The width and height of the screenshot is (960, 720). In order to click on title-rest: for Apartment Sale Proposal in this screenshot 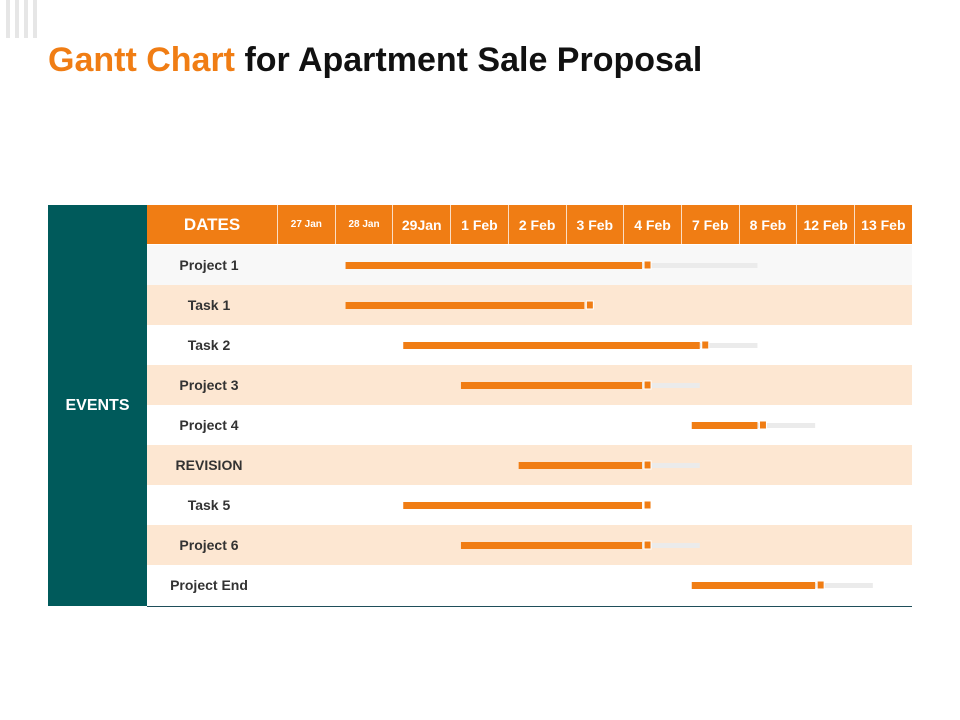, I will do `click(469, 60)`.